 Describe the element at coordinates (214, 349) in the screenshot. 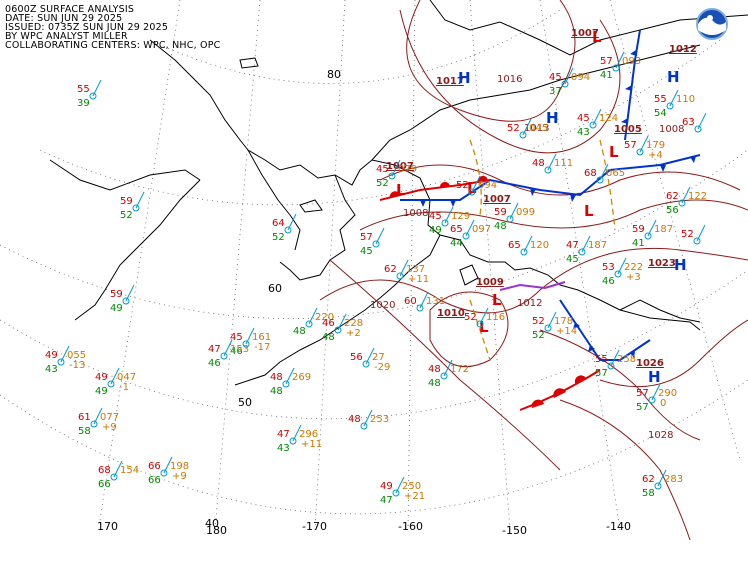

I see `station-temperature: 47` at that location.